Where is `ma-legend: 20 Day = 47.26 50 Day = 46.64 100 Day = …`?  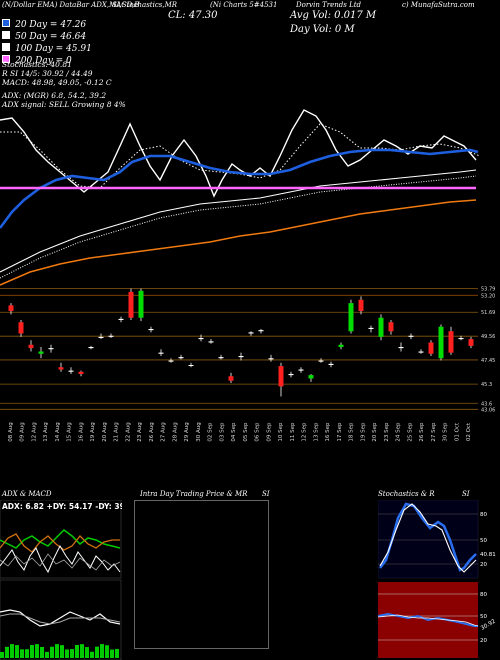
ma-legend: 20 Day = 47.26 50 Day = 46.64 100 Day = … is located at coordinates (47, 39).